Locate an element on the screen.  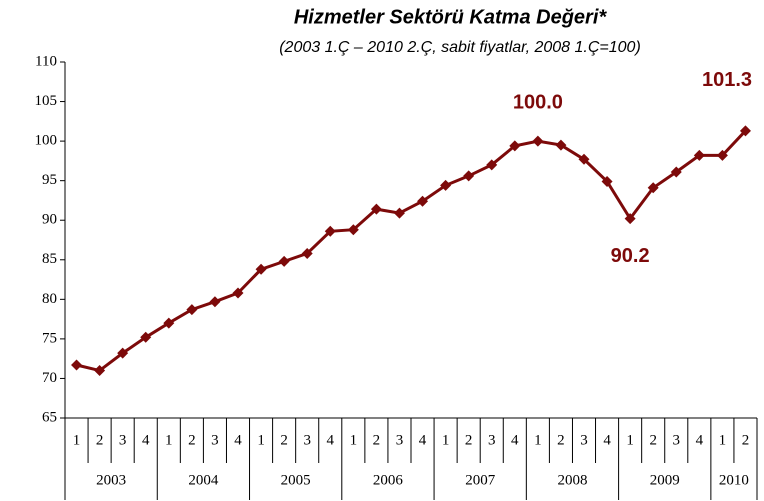
y-tick-label: 70 is located at coordinates (49, 378).